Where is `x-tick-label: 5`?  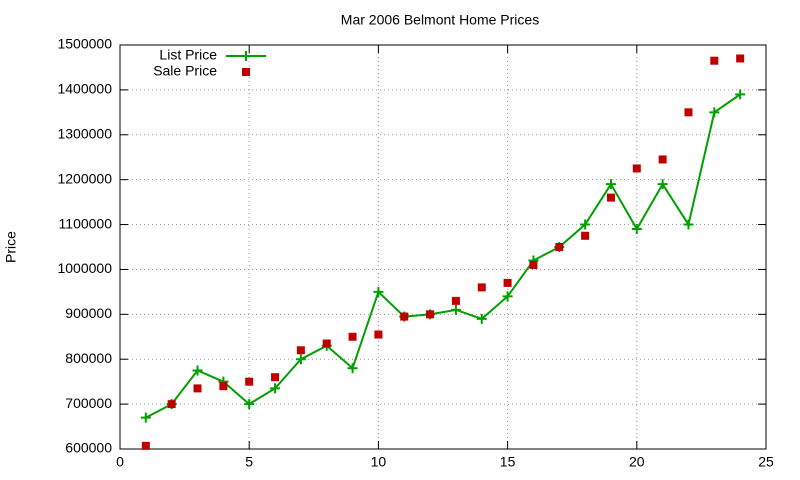
x-tick-label: 5 is located at coordinates (249, 462).